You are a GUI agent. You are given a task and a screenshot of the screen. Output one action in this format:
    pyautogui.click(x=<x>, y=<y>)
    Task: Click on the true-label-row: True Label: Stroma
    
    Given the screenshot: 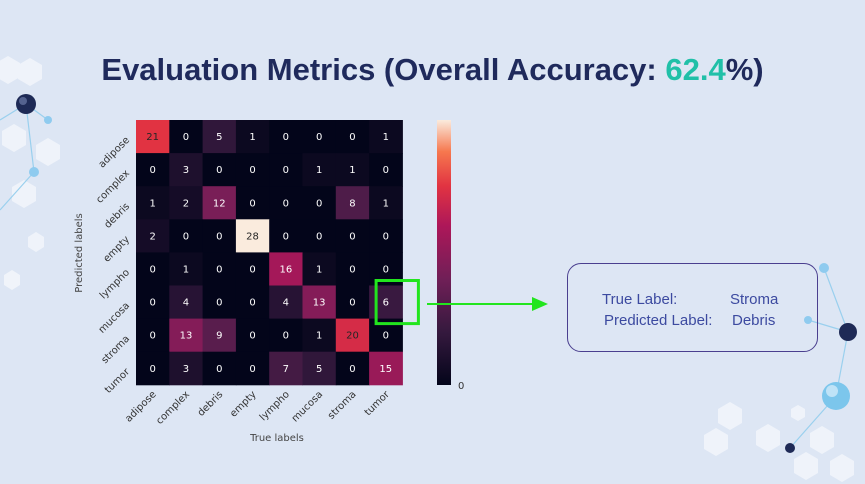 What is the action you would take?
    pyautogui.click(x=690, y=299)
    